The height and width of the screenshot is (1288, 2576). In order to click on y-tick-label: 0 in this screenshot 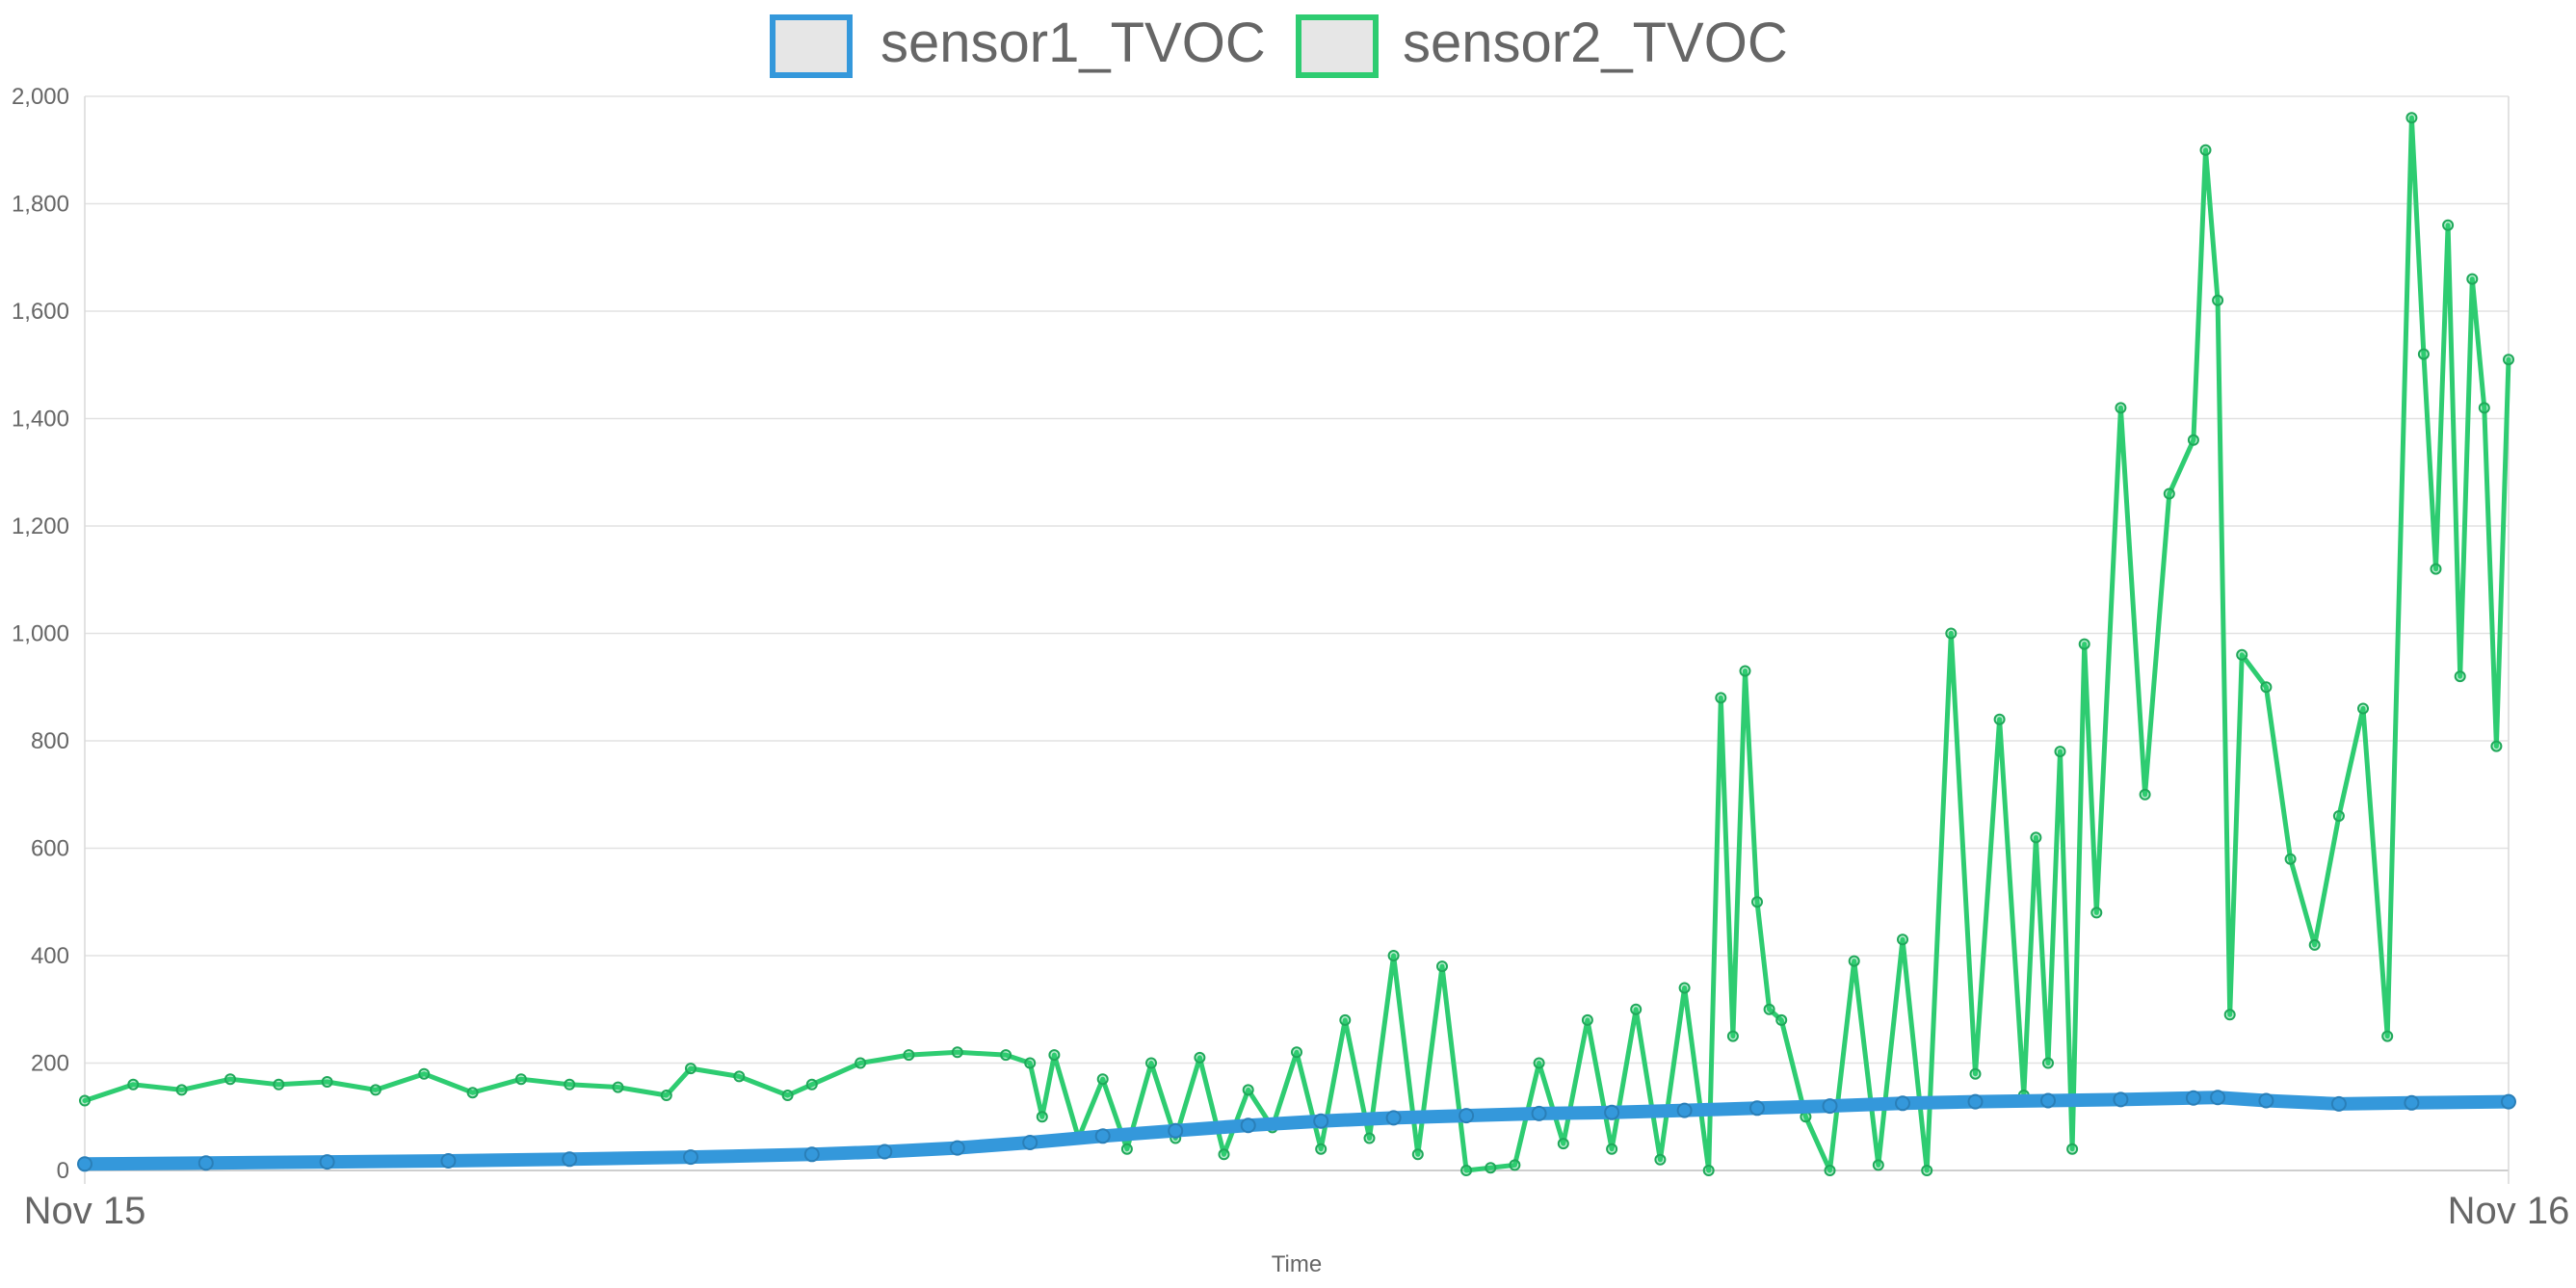, I will do `click(63, 1171)`.